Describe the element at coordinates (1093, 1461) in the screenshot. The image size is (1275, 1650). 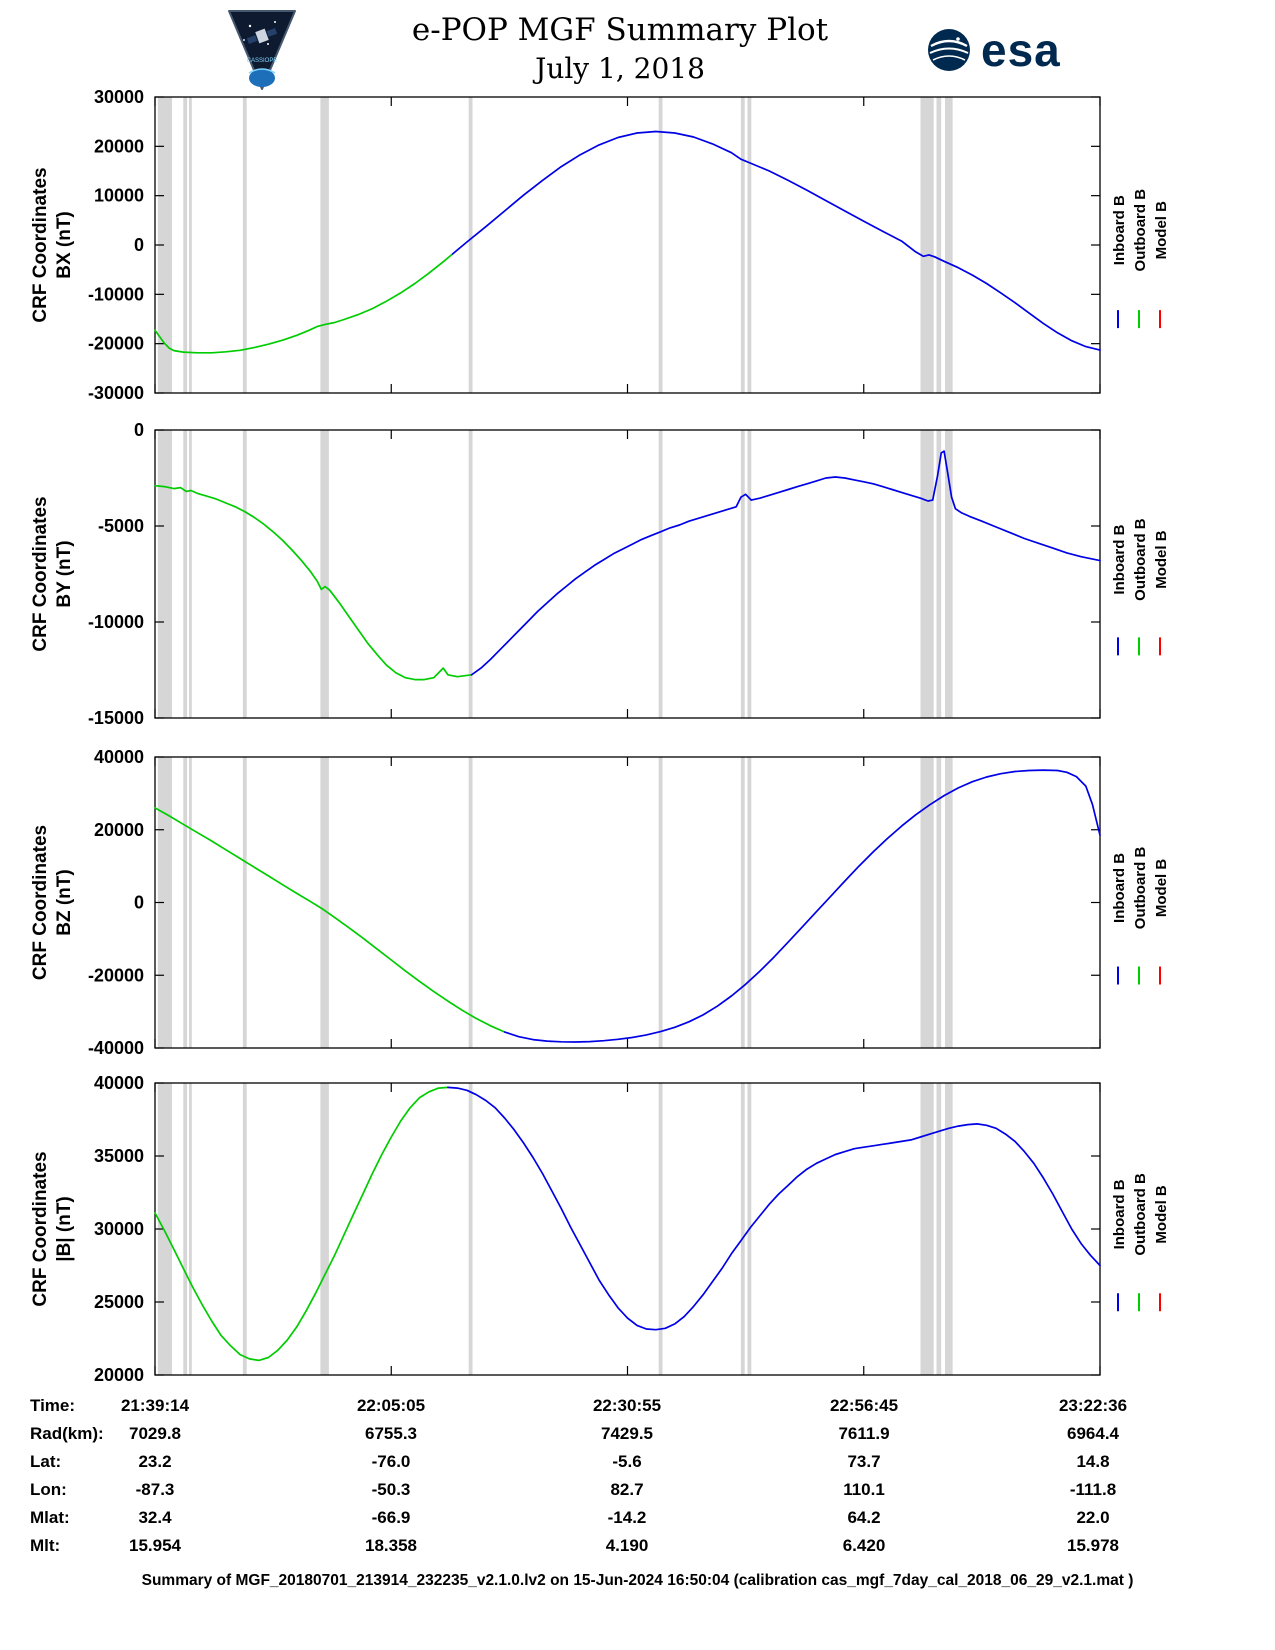
I see `cell-value: 14.8` at that location.